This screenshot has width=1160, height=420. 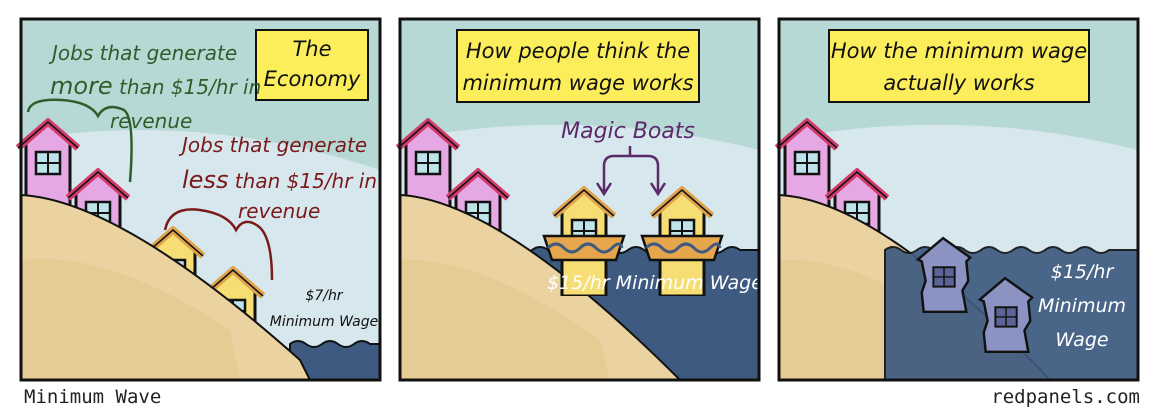 I want to click on panel3-wage-line2: Minimum, so click(x=1082, y=306).